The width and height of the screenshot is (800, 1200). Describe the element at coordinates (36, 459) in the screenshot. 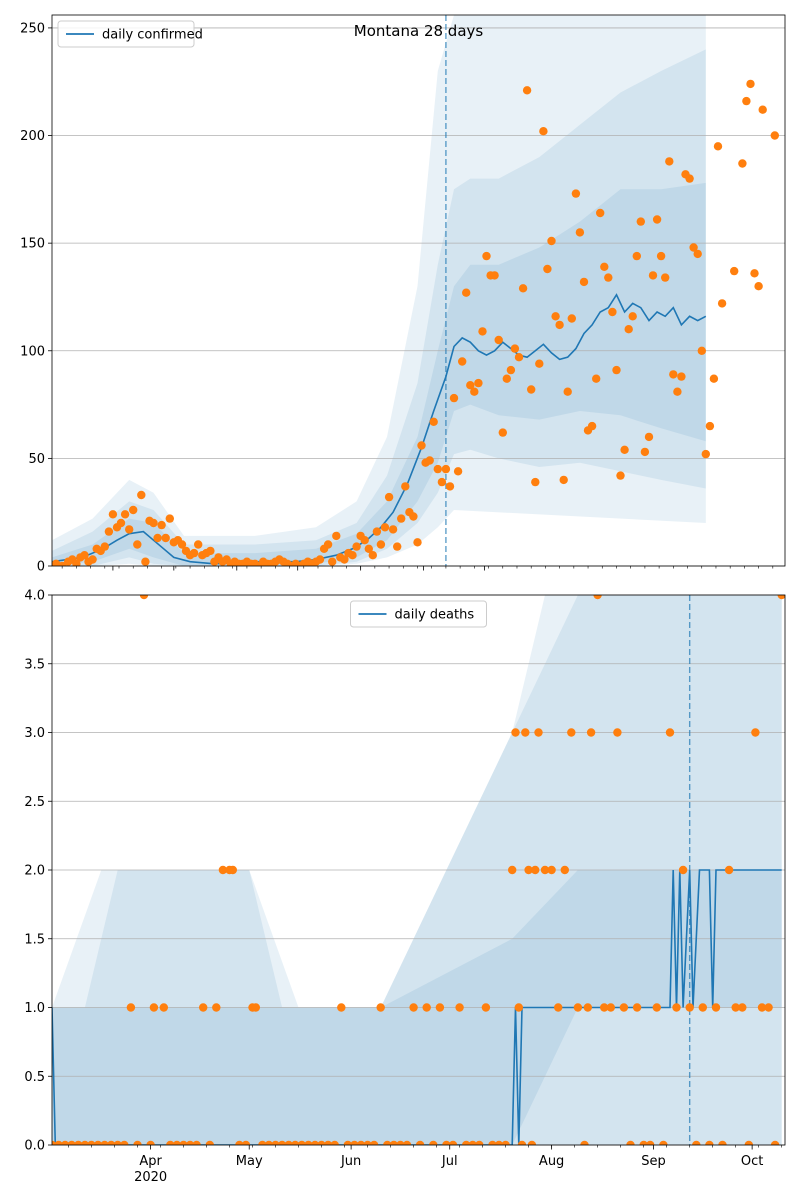

I see `y-tick-label: 50` at that location.